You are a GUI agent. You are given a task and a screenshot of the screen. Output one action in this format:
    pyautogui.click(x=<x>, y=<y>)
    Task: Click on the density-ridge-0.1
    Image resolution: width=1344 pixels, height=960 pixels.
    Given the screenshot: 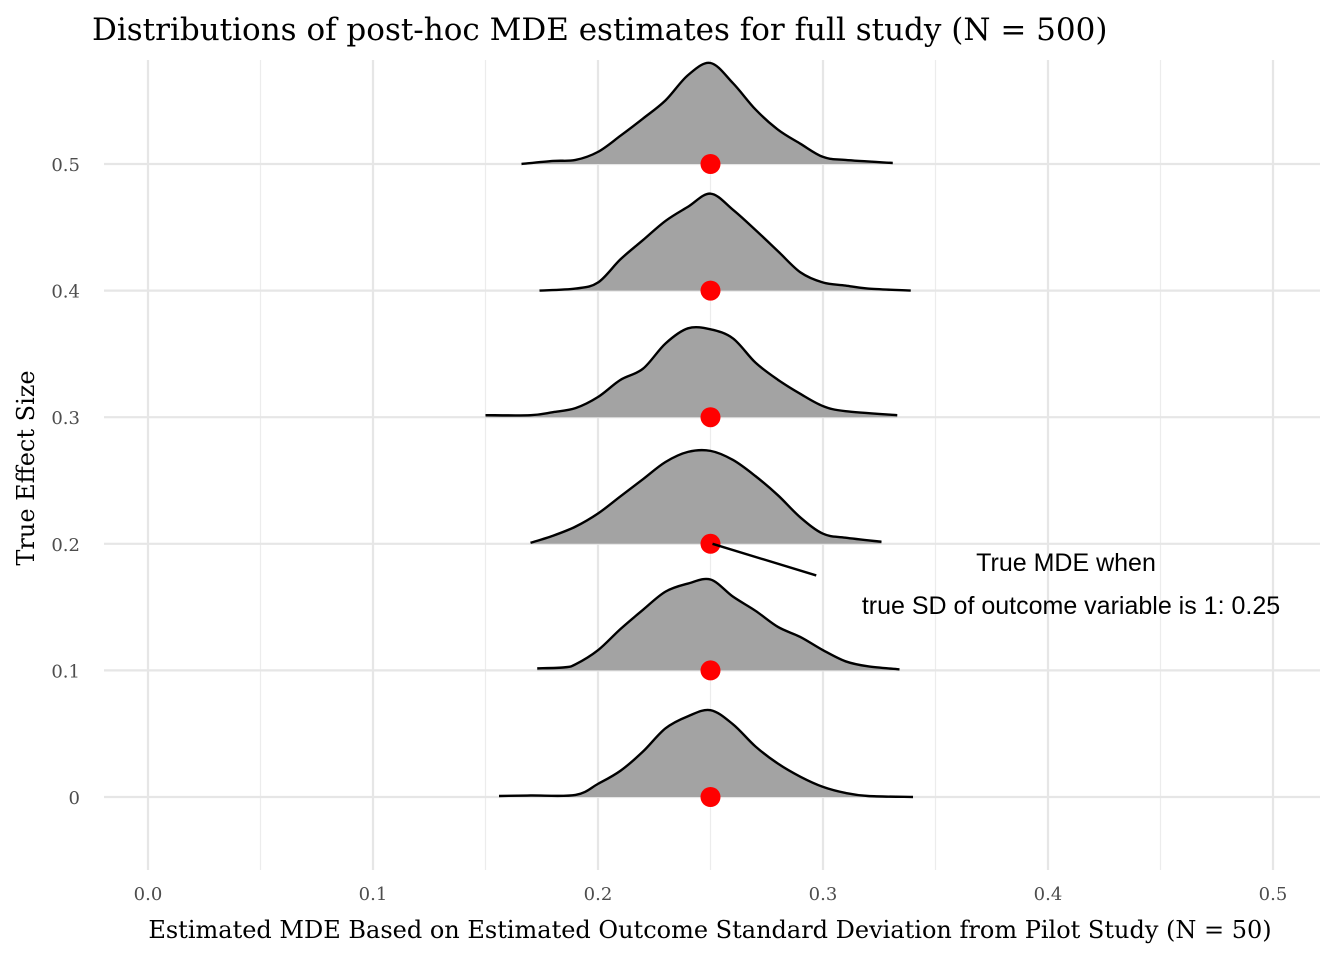 What is the action you would take?
    pyautogui.click(x=718, y=624)
    